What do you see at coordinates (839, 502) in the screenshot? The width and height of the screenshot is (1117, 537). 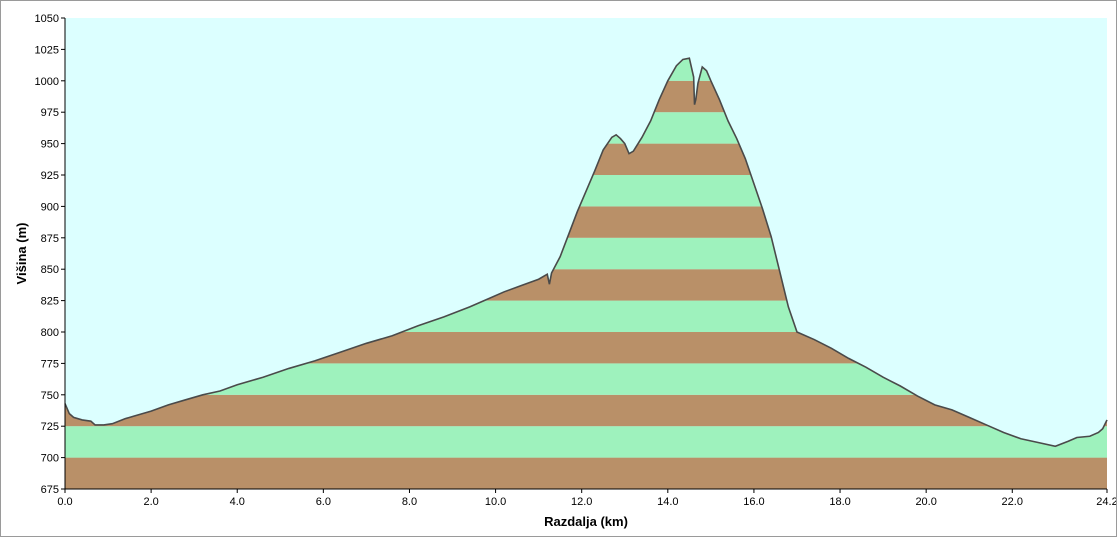 I see `x-tick-label: 18.0` at bounding box center [839, 502].